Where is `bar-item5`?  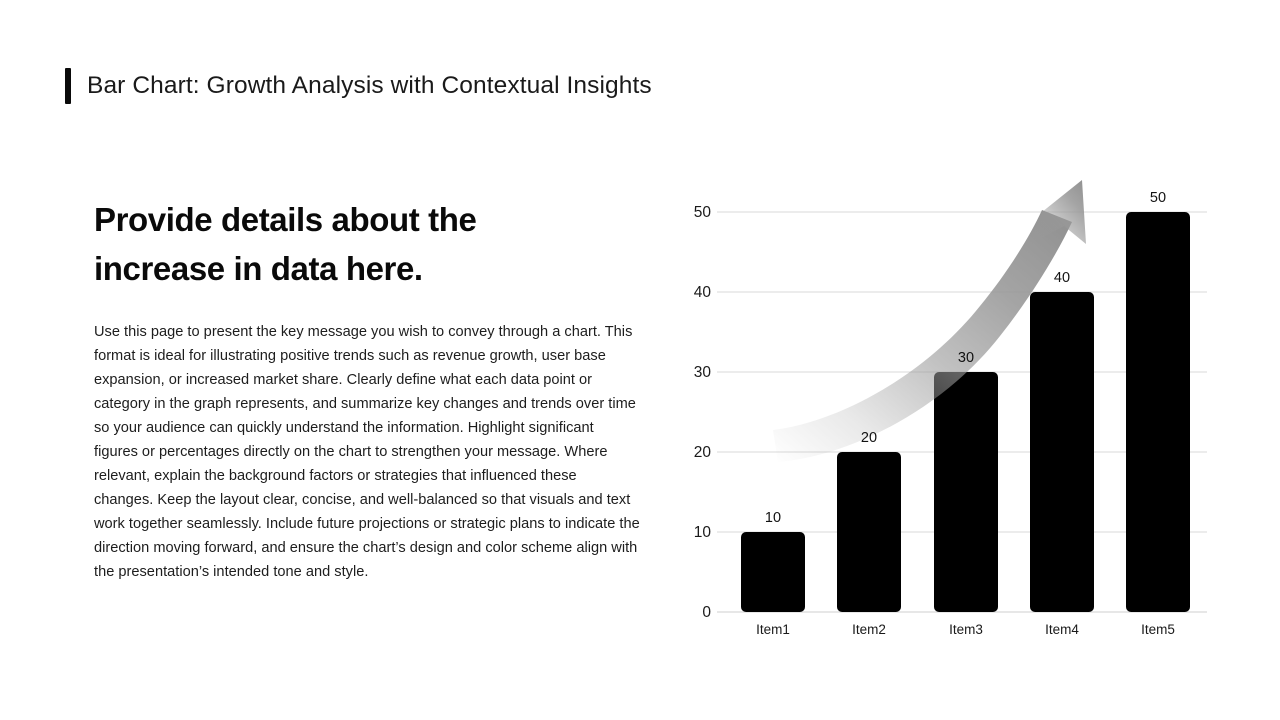 bar-item5 is located at coordinates (1158, 412).